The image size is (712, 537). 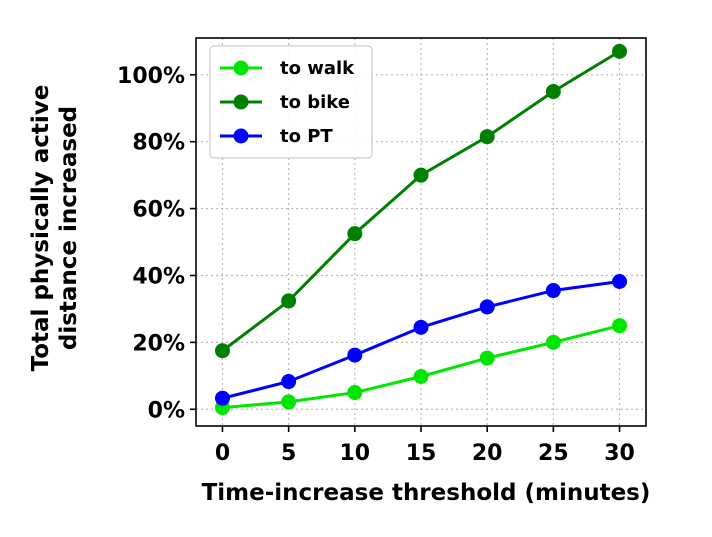 I want to click on y-tick-label: 0%, so click(x=166, y=410).